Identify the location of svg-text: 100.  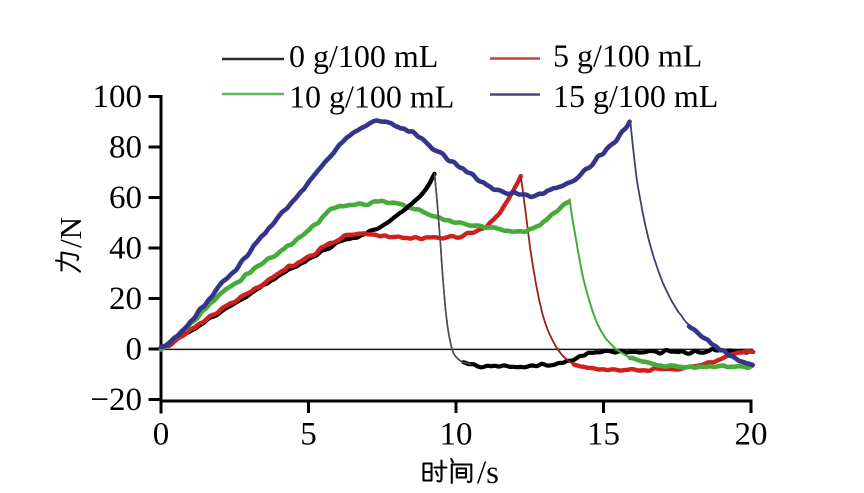
(118, 97).